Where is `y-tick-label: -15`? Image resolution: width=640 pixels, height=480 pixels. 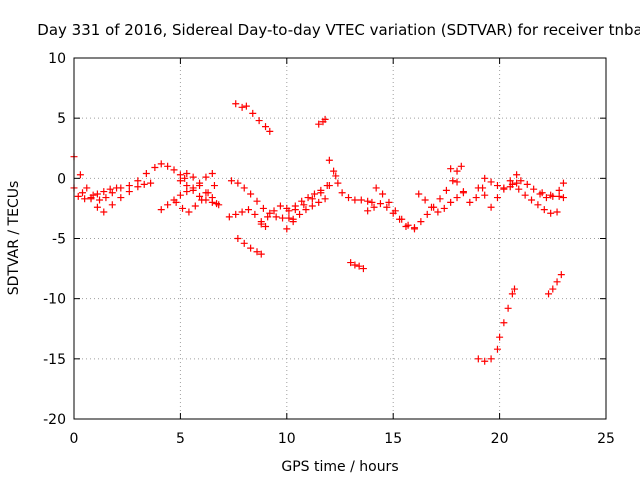 y-tick-label: -15 is located at coordinates (54, 360).